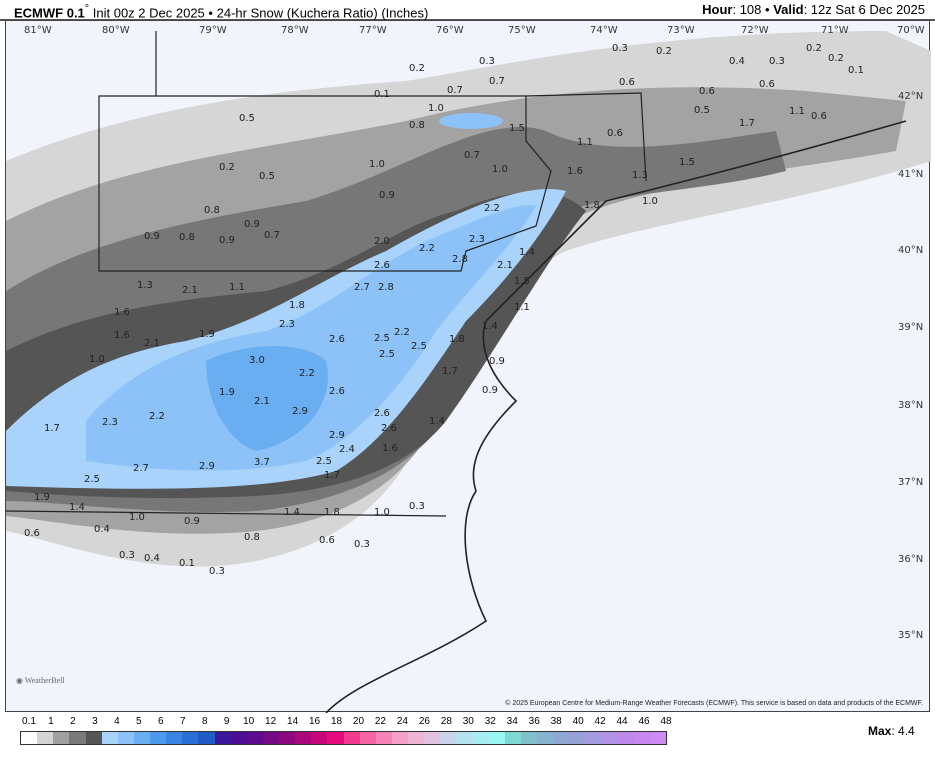 The width and height of the screenshot is (935, 767). What do you see at coordinates (389, 428) in the screenshot?
I see `snow-amount-label: 2.6` at bounding box center [389, 428].